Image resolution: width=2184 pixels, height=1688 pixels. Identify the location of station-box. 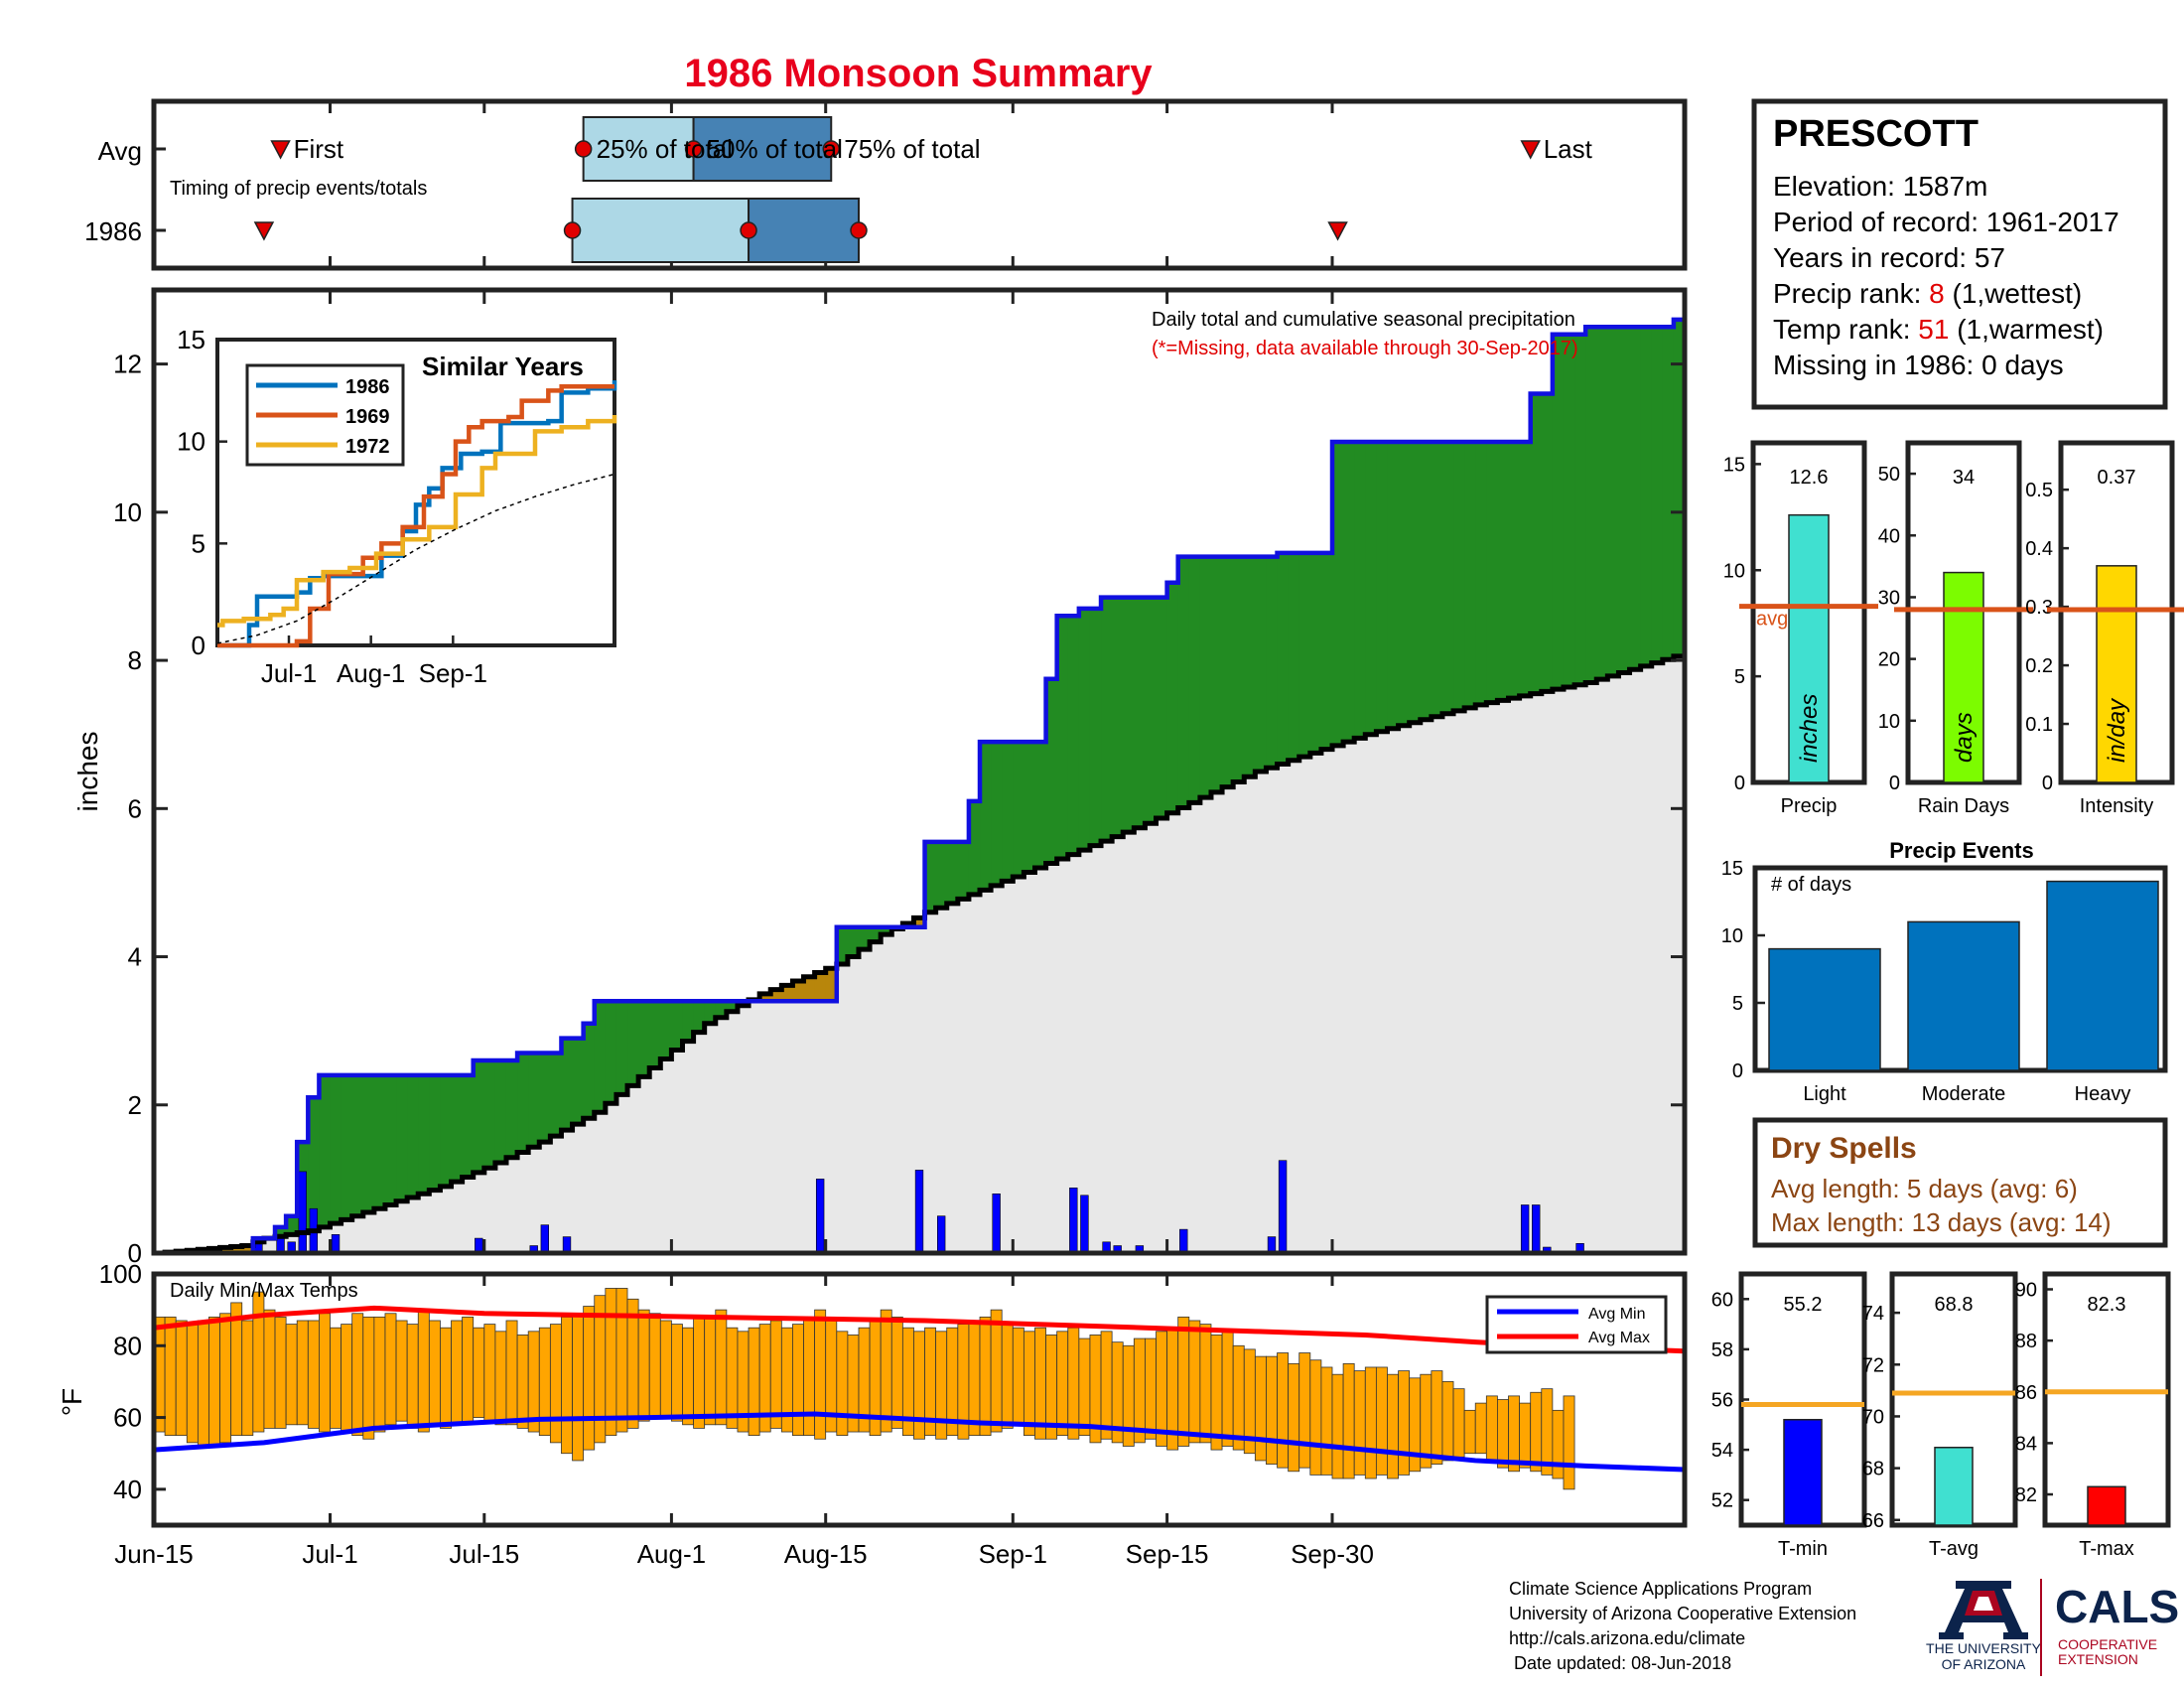
(1959, 254).